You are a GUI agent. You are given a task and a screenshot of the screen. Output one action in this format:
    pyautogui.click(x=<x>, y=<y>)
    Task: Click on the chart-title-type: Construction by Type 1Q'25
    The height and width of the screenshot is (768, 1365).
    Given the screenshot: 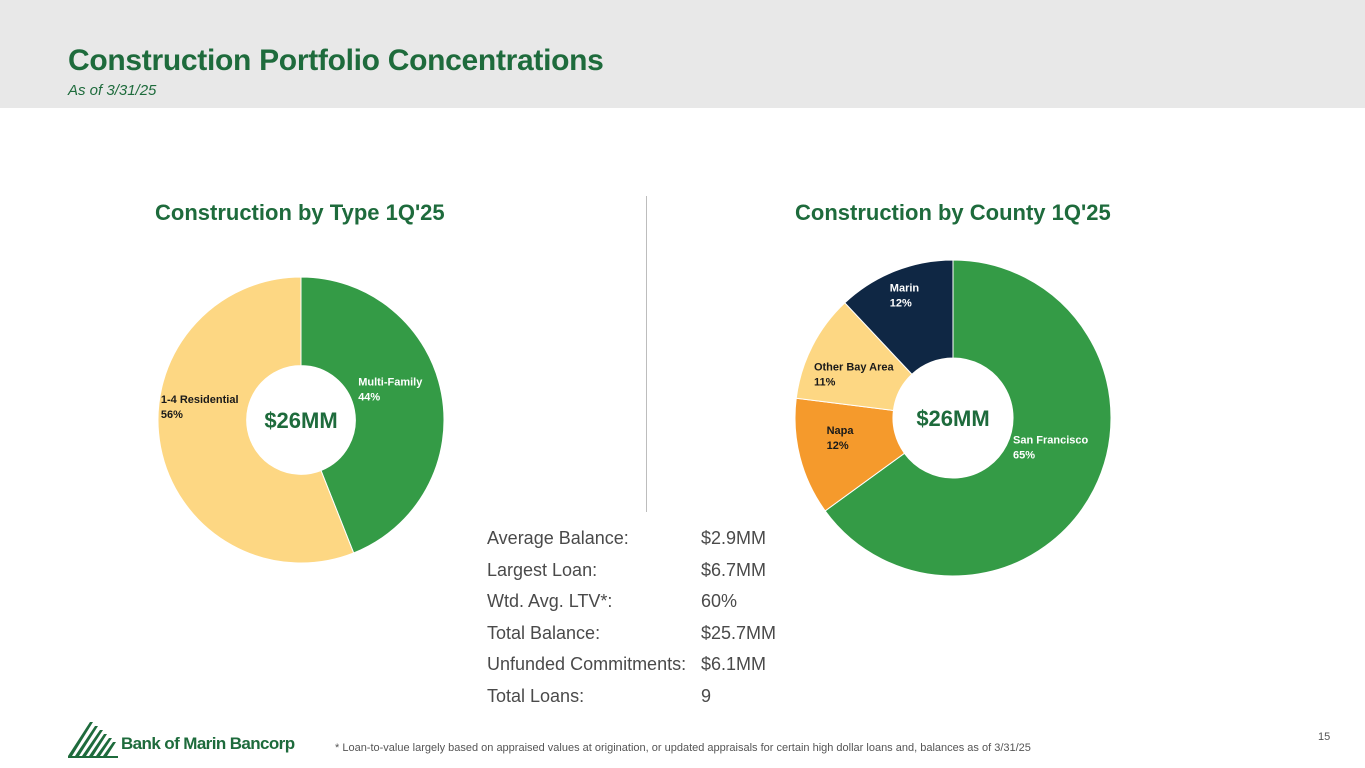 What is the action you would take?
    pyautogui.click(x=300, y=212)
    